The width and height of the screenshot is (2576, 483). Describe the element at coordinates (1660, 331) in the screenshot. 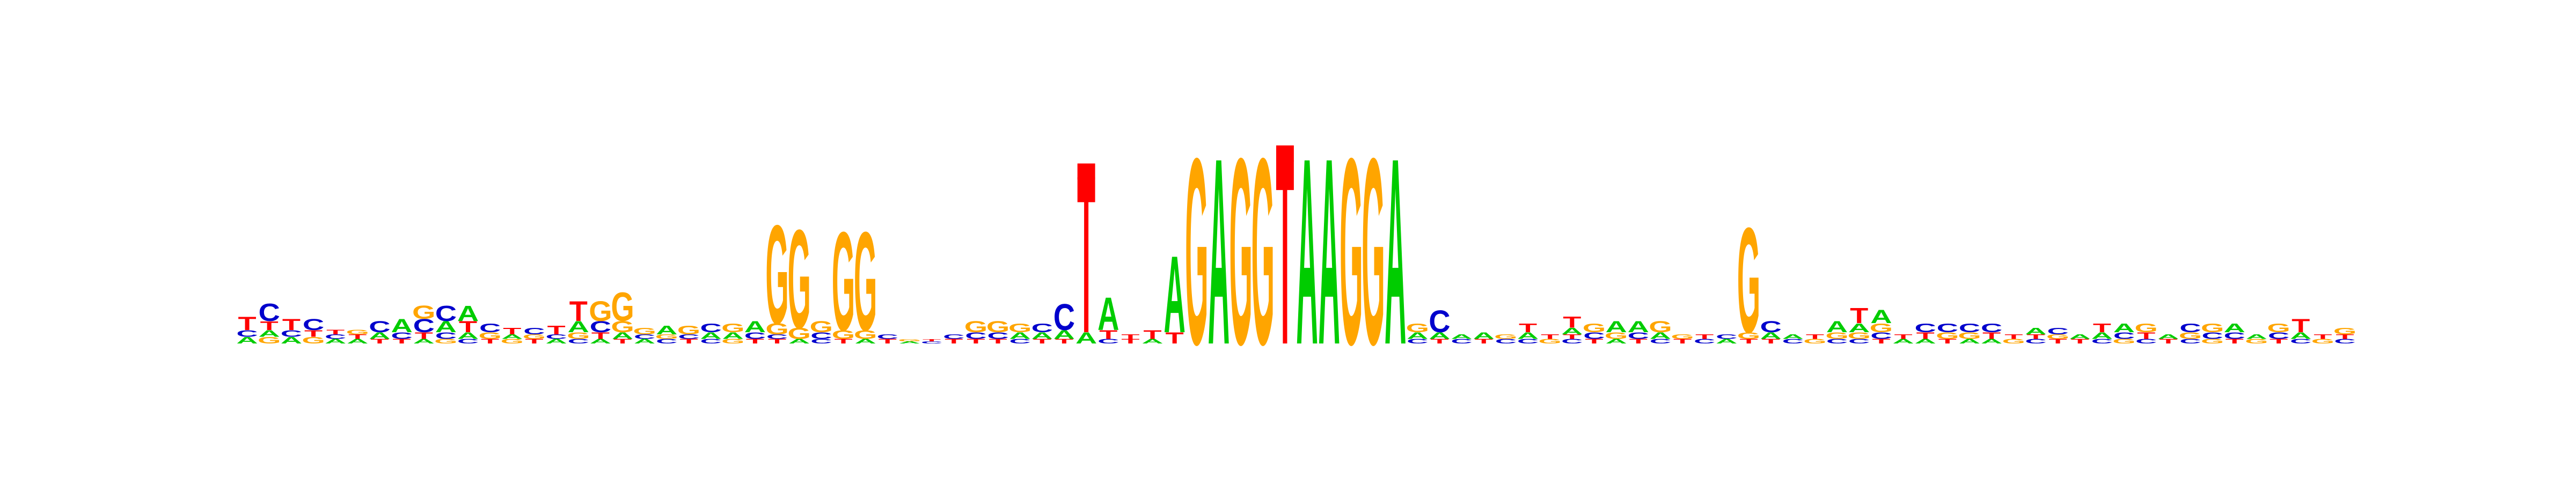

I see `logo-column-65: CAG` at that location.